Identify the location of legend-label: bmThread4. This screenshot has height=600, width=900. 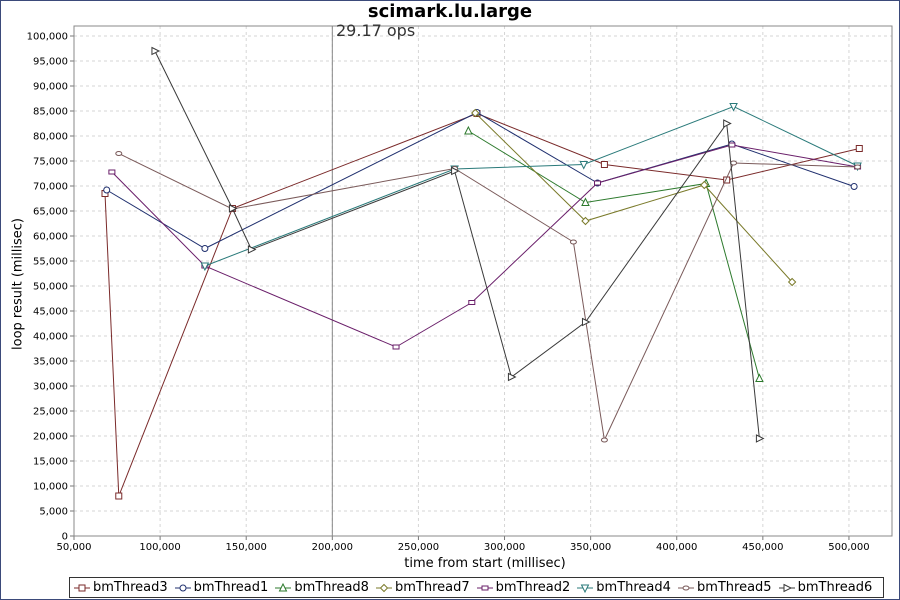
(633, 587).